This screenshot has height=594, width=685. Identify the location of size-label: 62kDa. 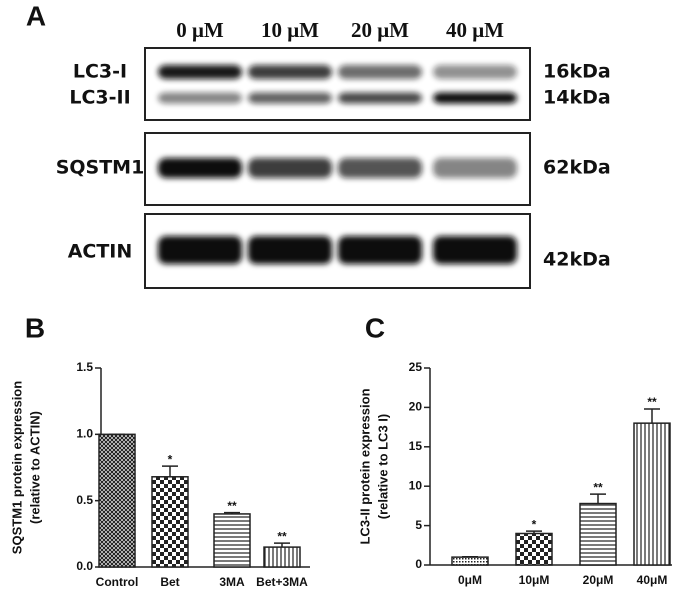
(577, 168).